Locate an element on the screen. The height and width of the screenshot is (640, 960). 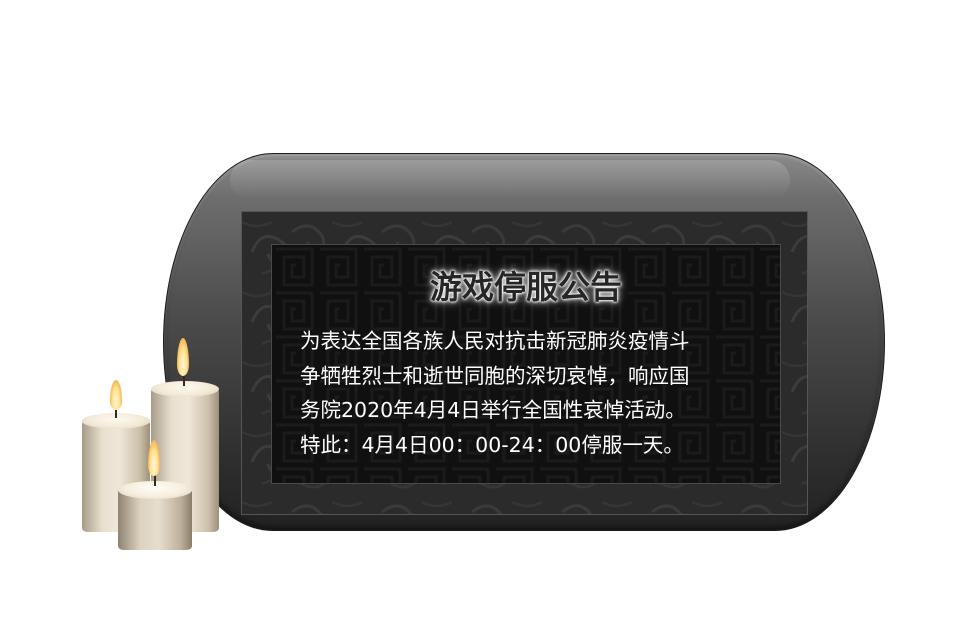
notice-body-line: 务院2020年4月4日举行全国性哀悼活动。 is located at coordinates (493, 410).